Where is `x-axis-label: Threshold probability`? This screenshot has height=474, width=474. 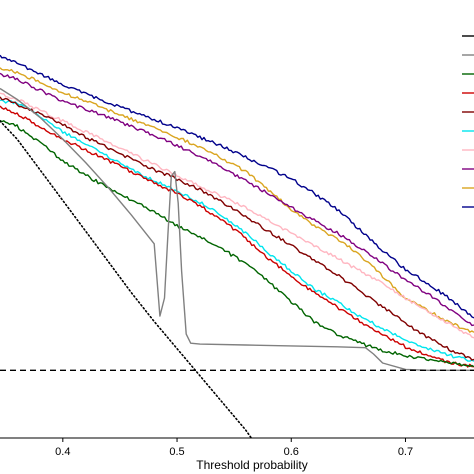
x-axis-label: Threshold probability is located at coordinates (251, 465).